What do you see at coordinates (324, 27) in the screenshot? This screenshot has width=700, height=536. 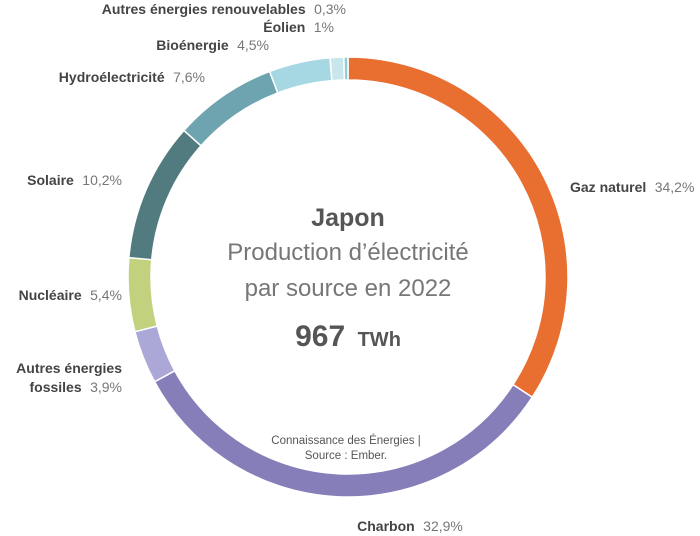 I see `slice-value: 1%` at bounding box center [324, 27].